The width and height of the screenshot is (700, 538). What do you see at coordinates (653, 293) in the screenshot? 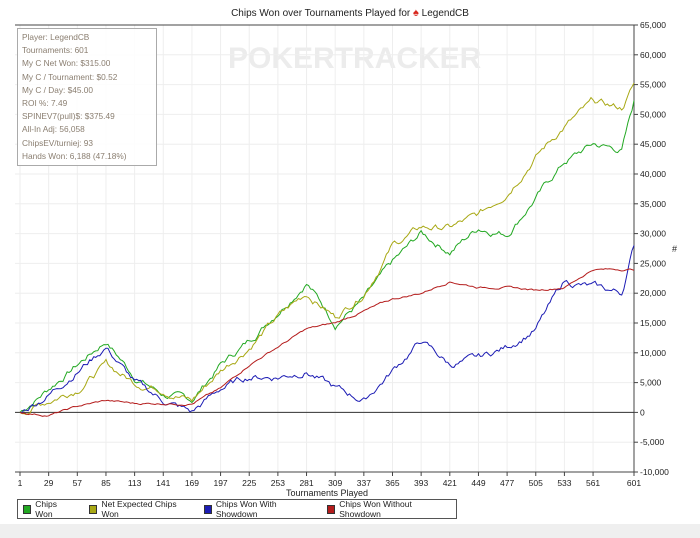
I see `y-tick-label: 20,000` at bounding box center [653, 293].